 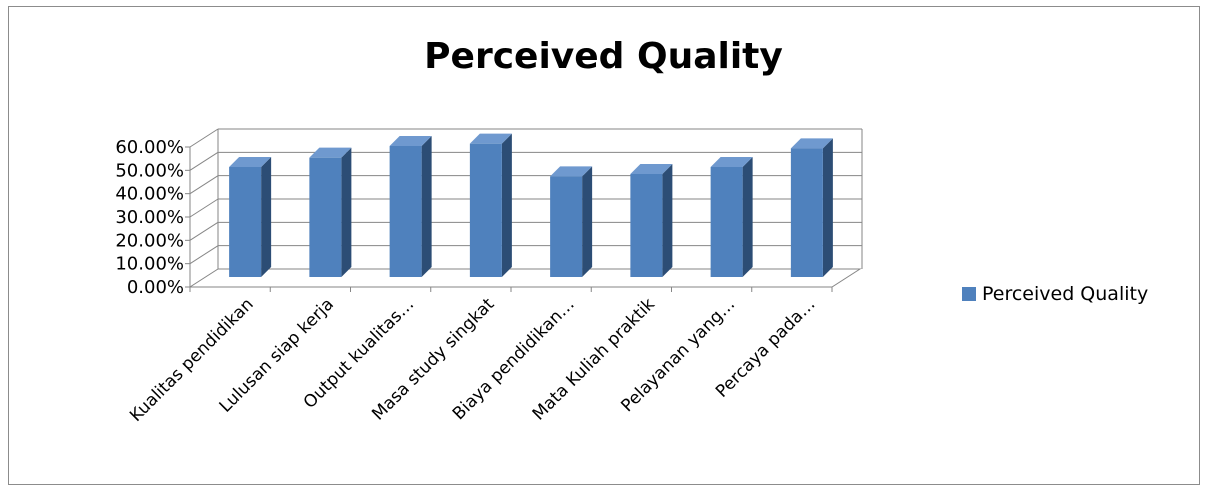 What do you see at coordinates (149, 240) in the screenshot?
I see `y-tick-label: 20.00%` at bounding box center [149, 240].